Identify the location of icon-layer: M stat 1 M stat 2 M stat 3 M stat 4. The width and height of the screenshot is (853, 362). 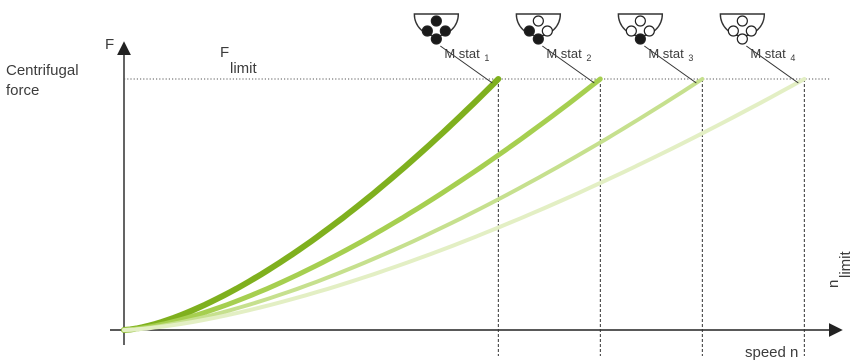
(606, 48).